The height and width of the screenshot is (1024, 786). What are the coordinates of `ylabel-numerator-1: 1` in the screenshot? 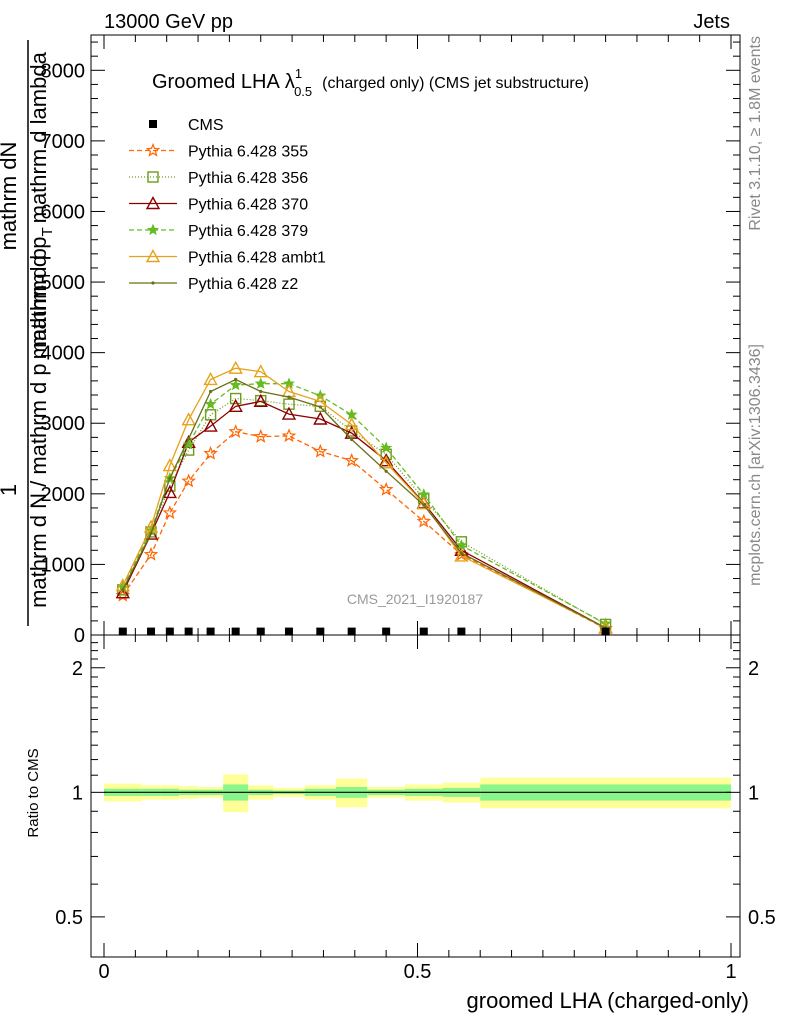 It's located at (10, 490).